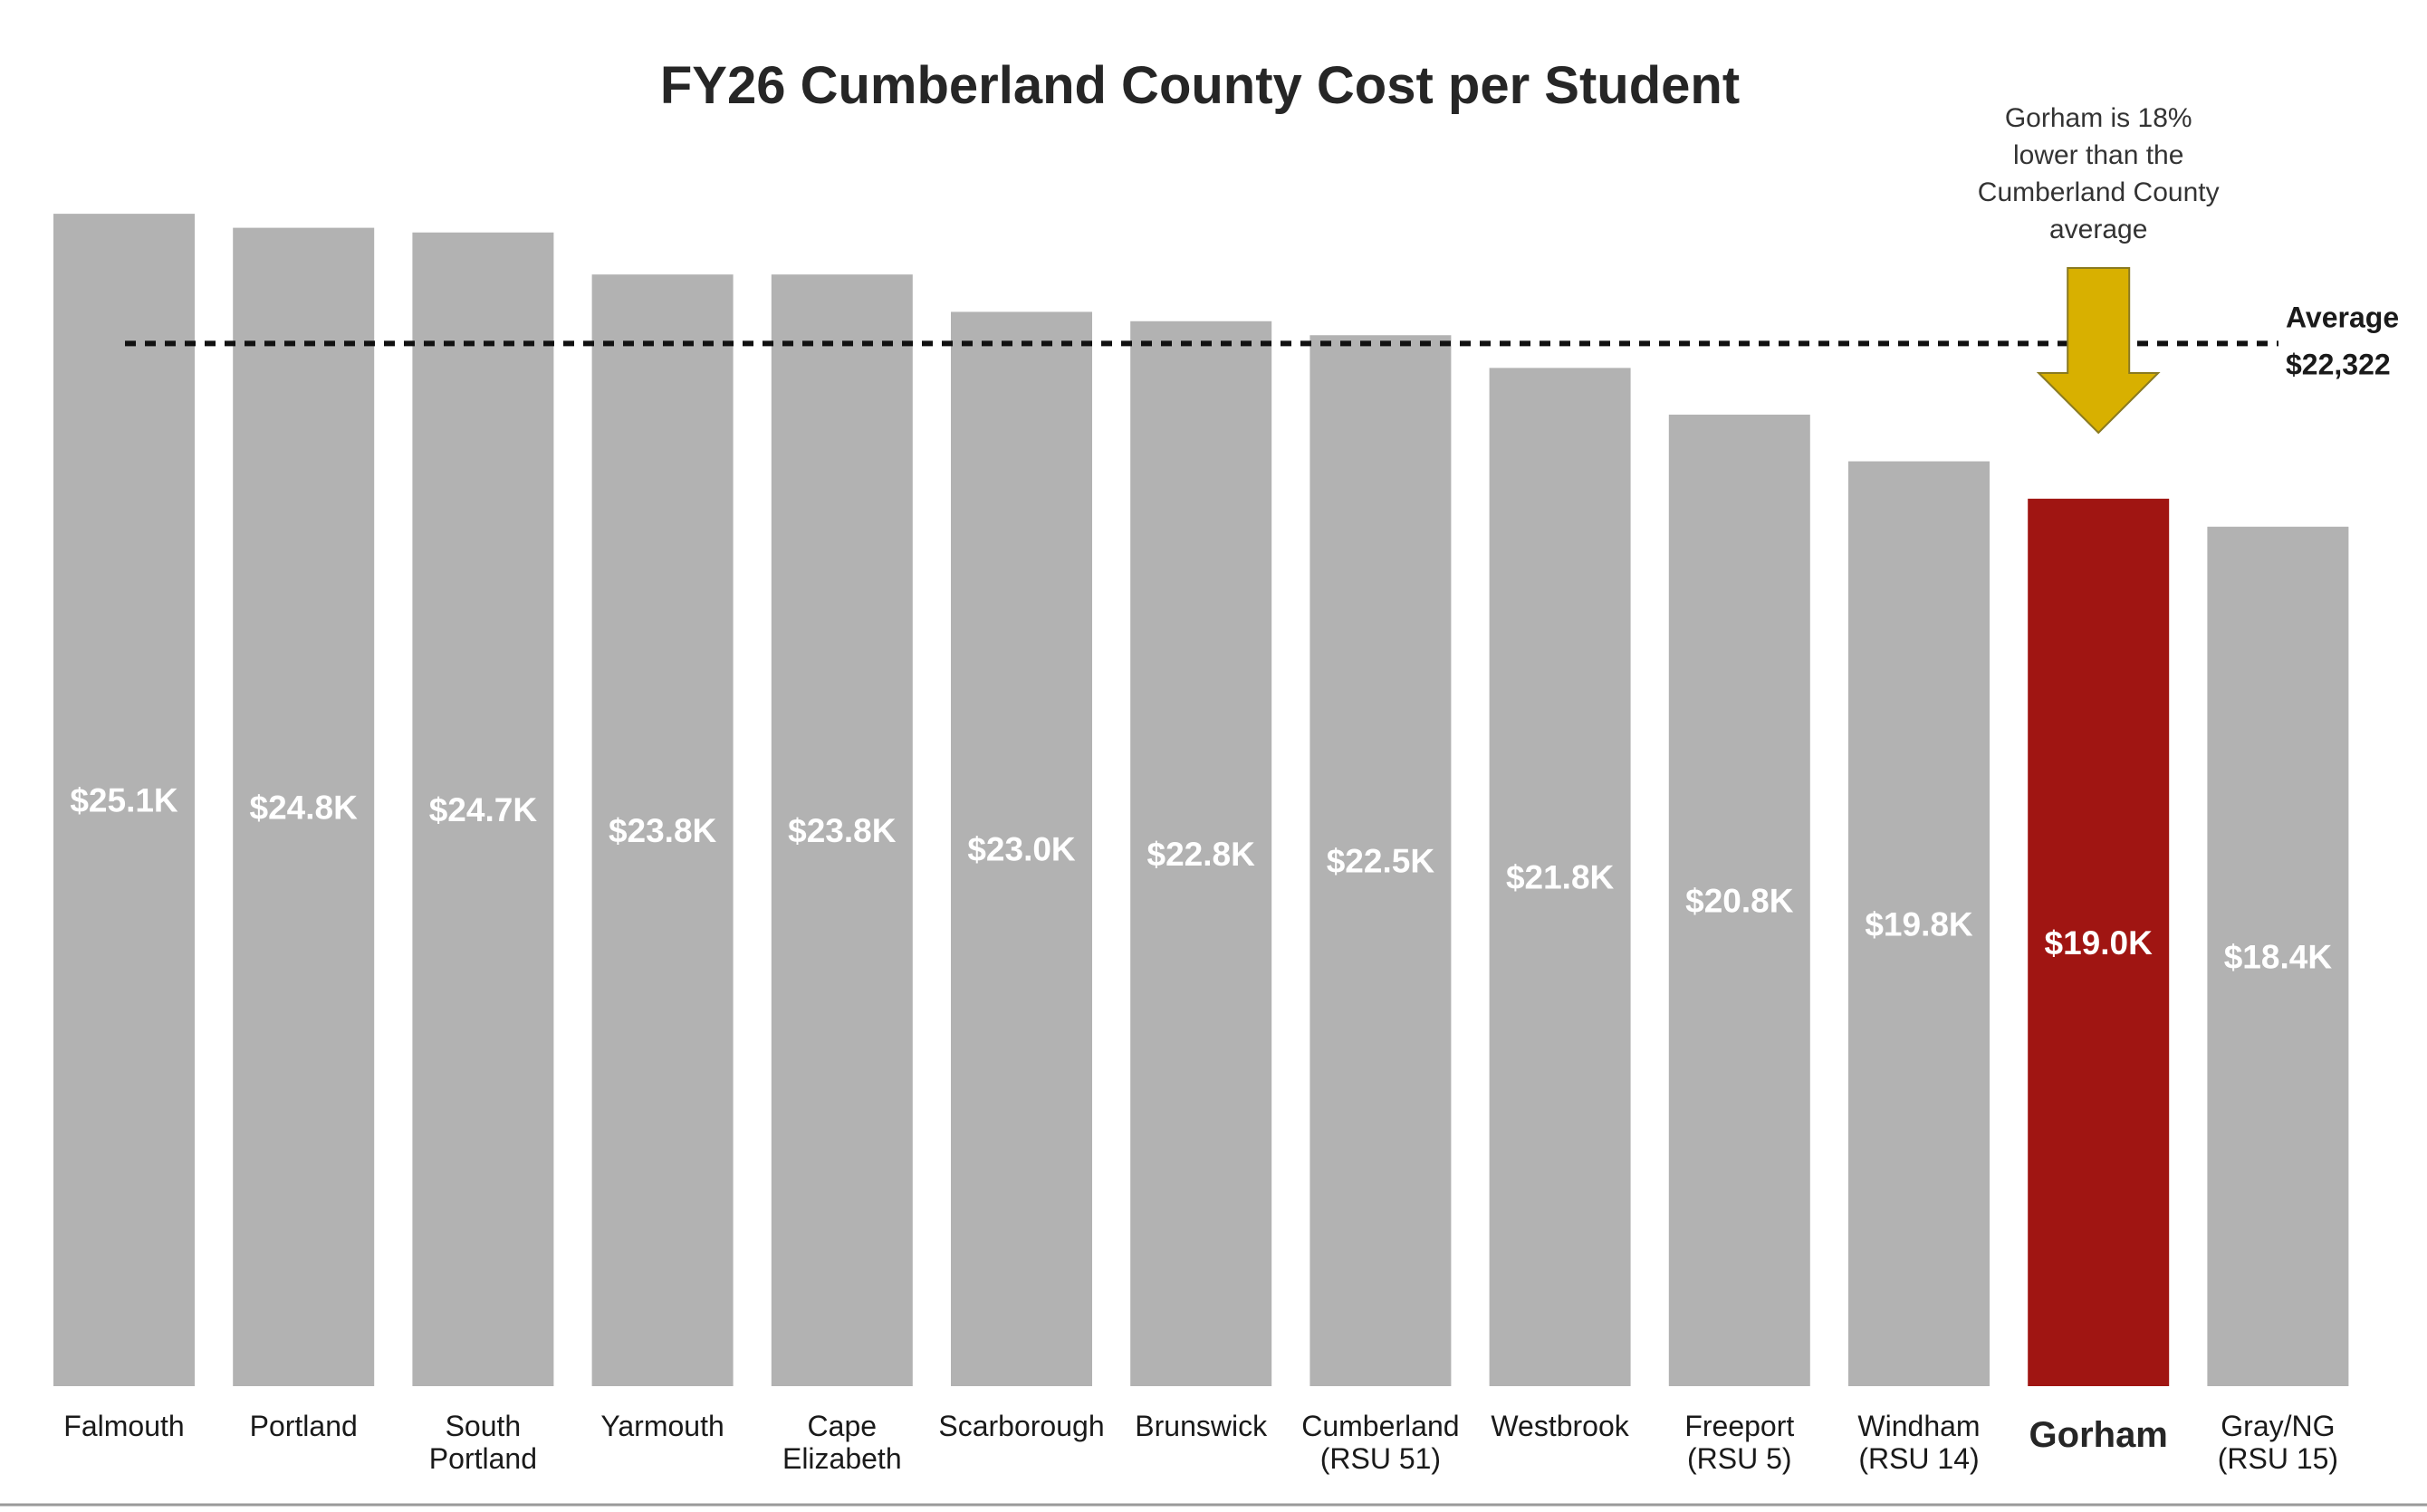 This screenshot has width=2427, height=1512. I want to click on data-label-yarmouth: $23.8K, so click(663, 830).